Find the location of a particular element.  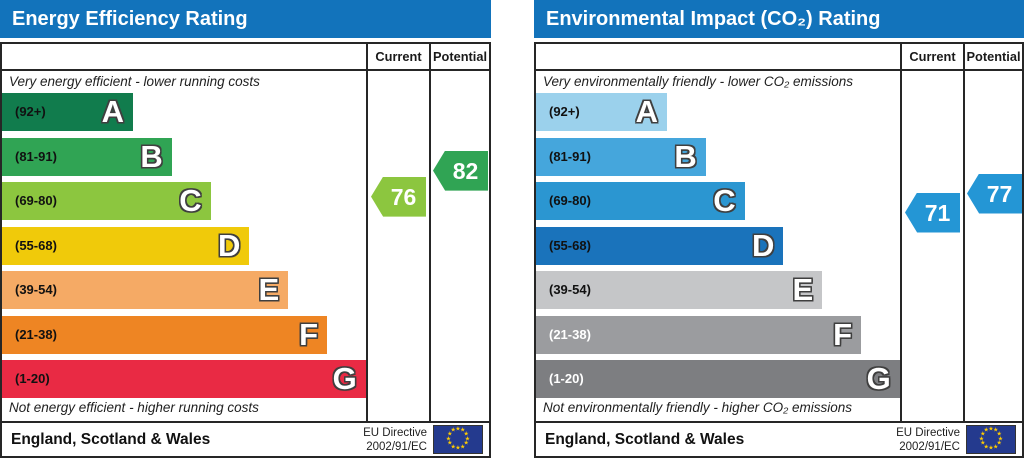

potential-rating-arrow: 82 is located at coordinates (460, 170).